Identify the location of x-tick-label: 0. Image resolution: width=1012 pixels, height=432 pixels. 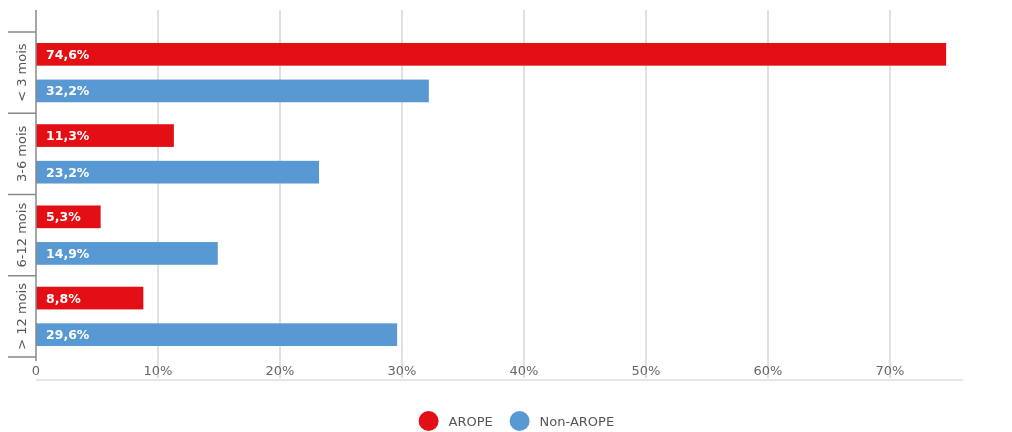
(36, 370).